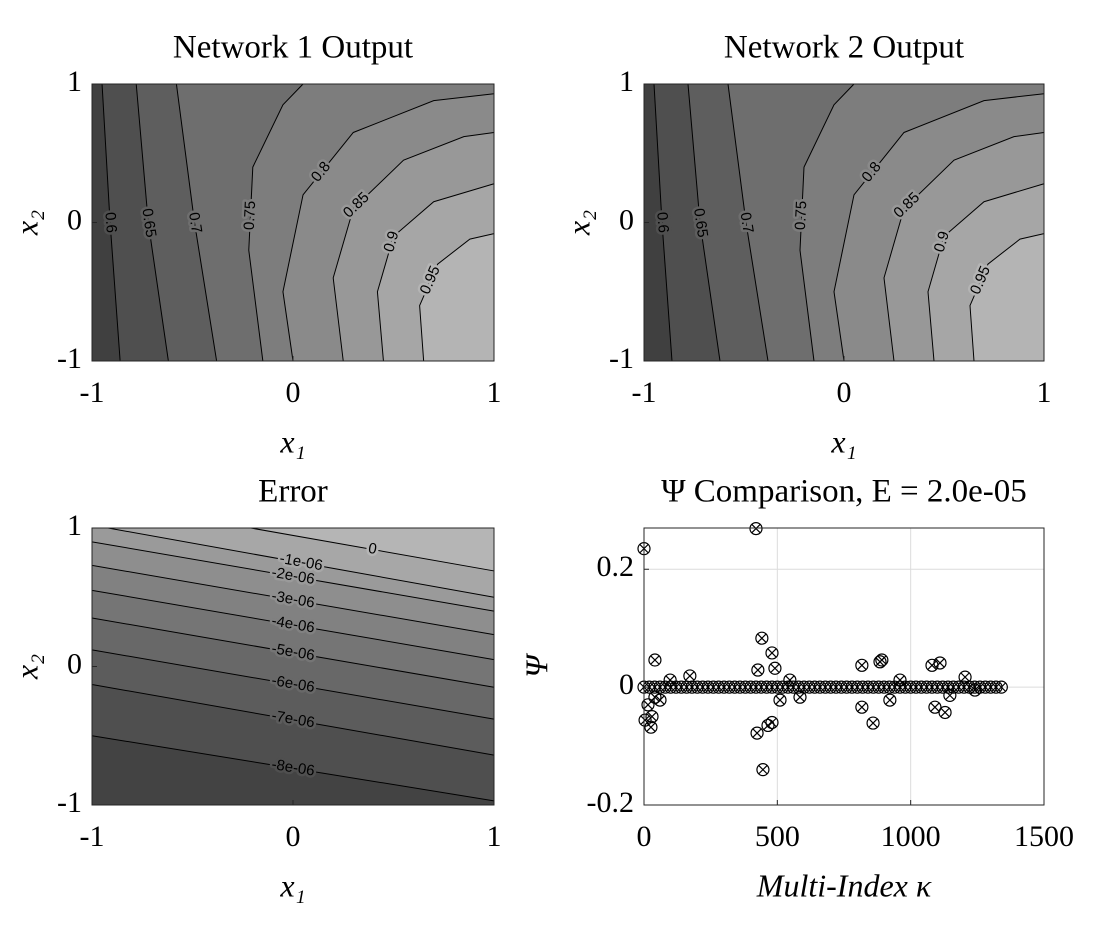 The width and height of the screenshot is (1109, 931). I want to click on y-axis-label: Ψ, so click(536, 665).